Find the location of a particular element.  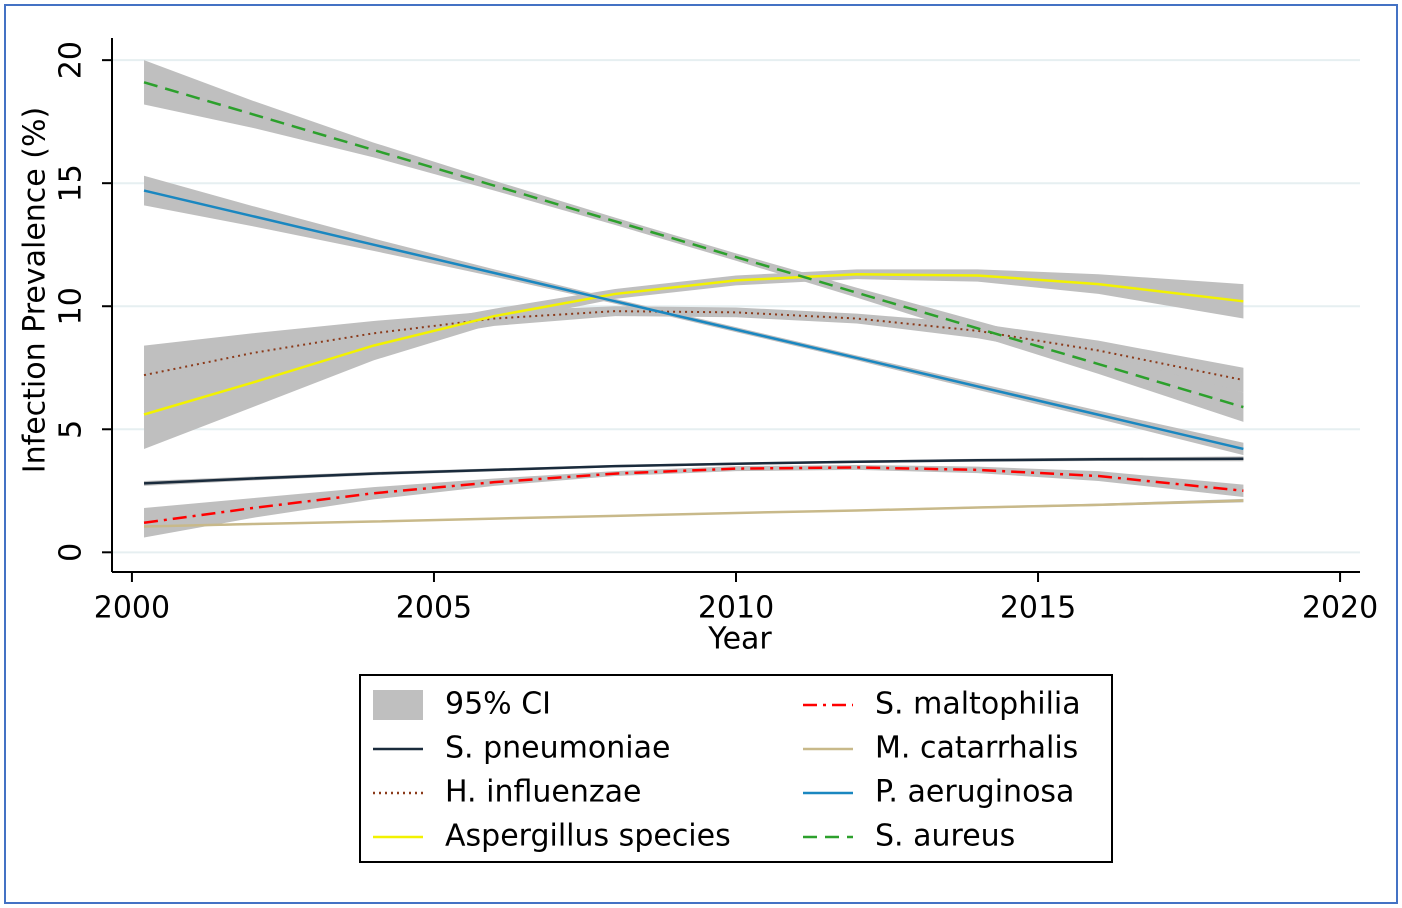

x-tick-label: 2020 is located at coordinates (1340, 608).